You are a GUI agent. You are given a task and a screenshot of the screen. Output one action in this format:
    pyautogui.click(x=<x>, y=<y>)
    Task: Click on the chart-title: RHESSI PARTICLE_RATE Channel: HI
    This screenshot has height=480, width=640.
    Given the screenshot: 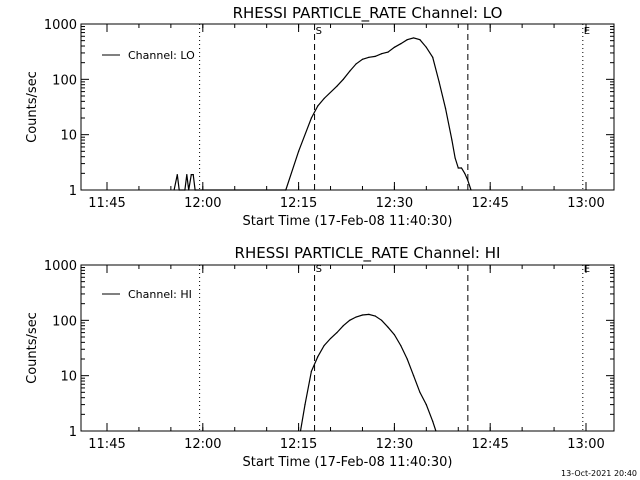 What is the action you would take?
    pyautogui.click(x=368, y=253)
    